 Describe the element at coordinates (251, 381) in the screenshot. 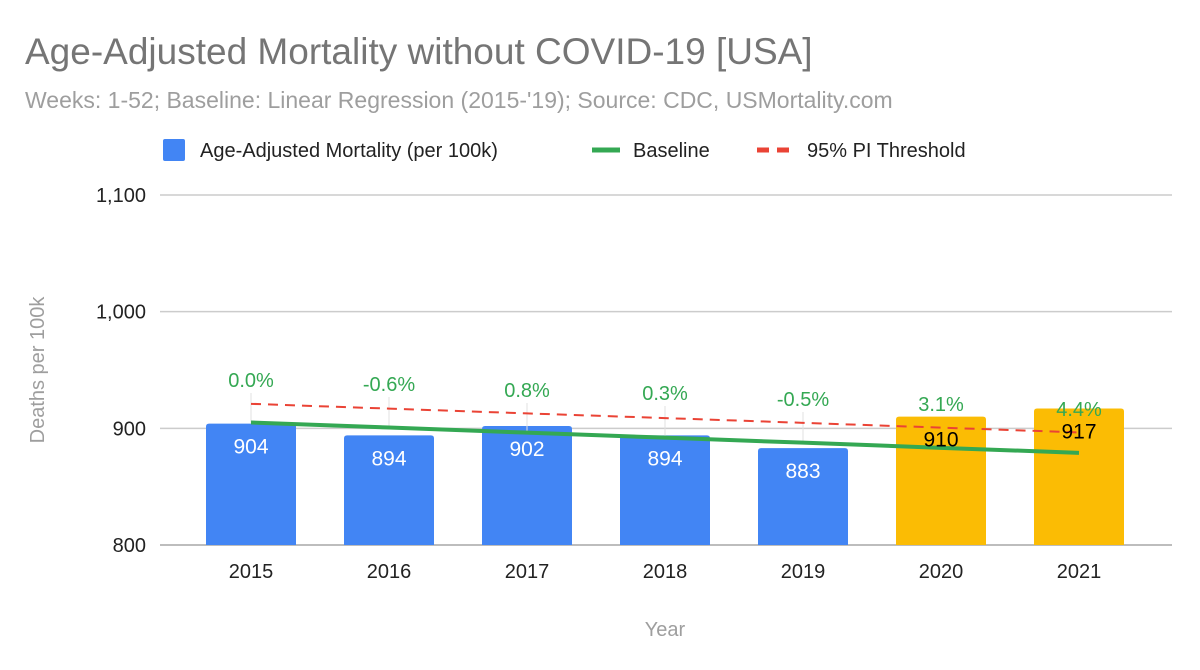

I see `excess-percent-label: 0.0%` at that location.